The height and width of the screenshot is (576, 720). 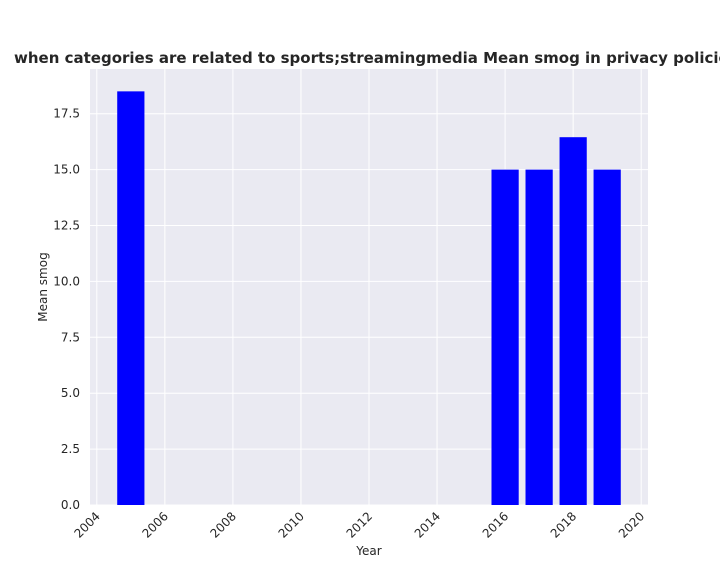 I want to click on y-tick-labels: 0.0 2.5 5.0 7.5 10.0 12.5 15.0 17.5, so click(x=66, y=309).